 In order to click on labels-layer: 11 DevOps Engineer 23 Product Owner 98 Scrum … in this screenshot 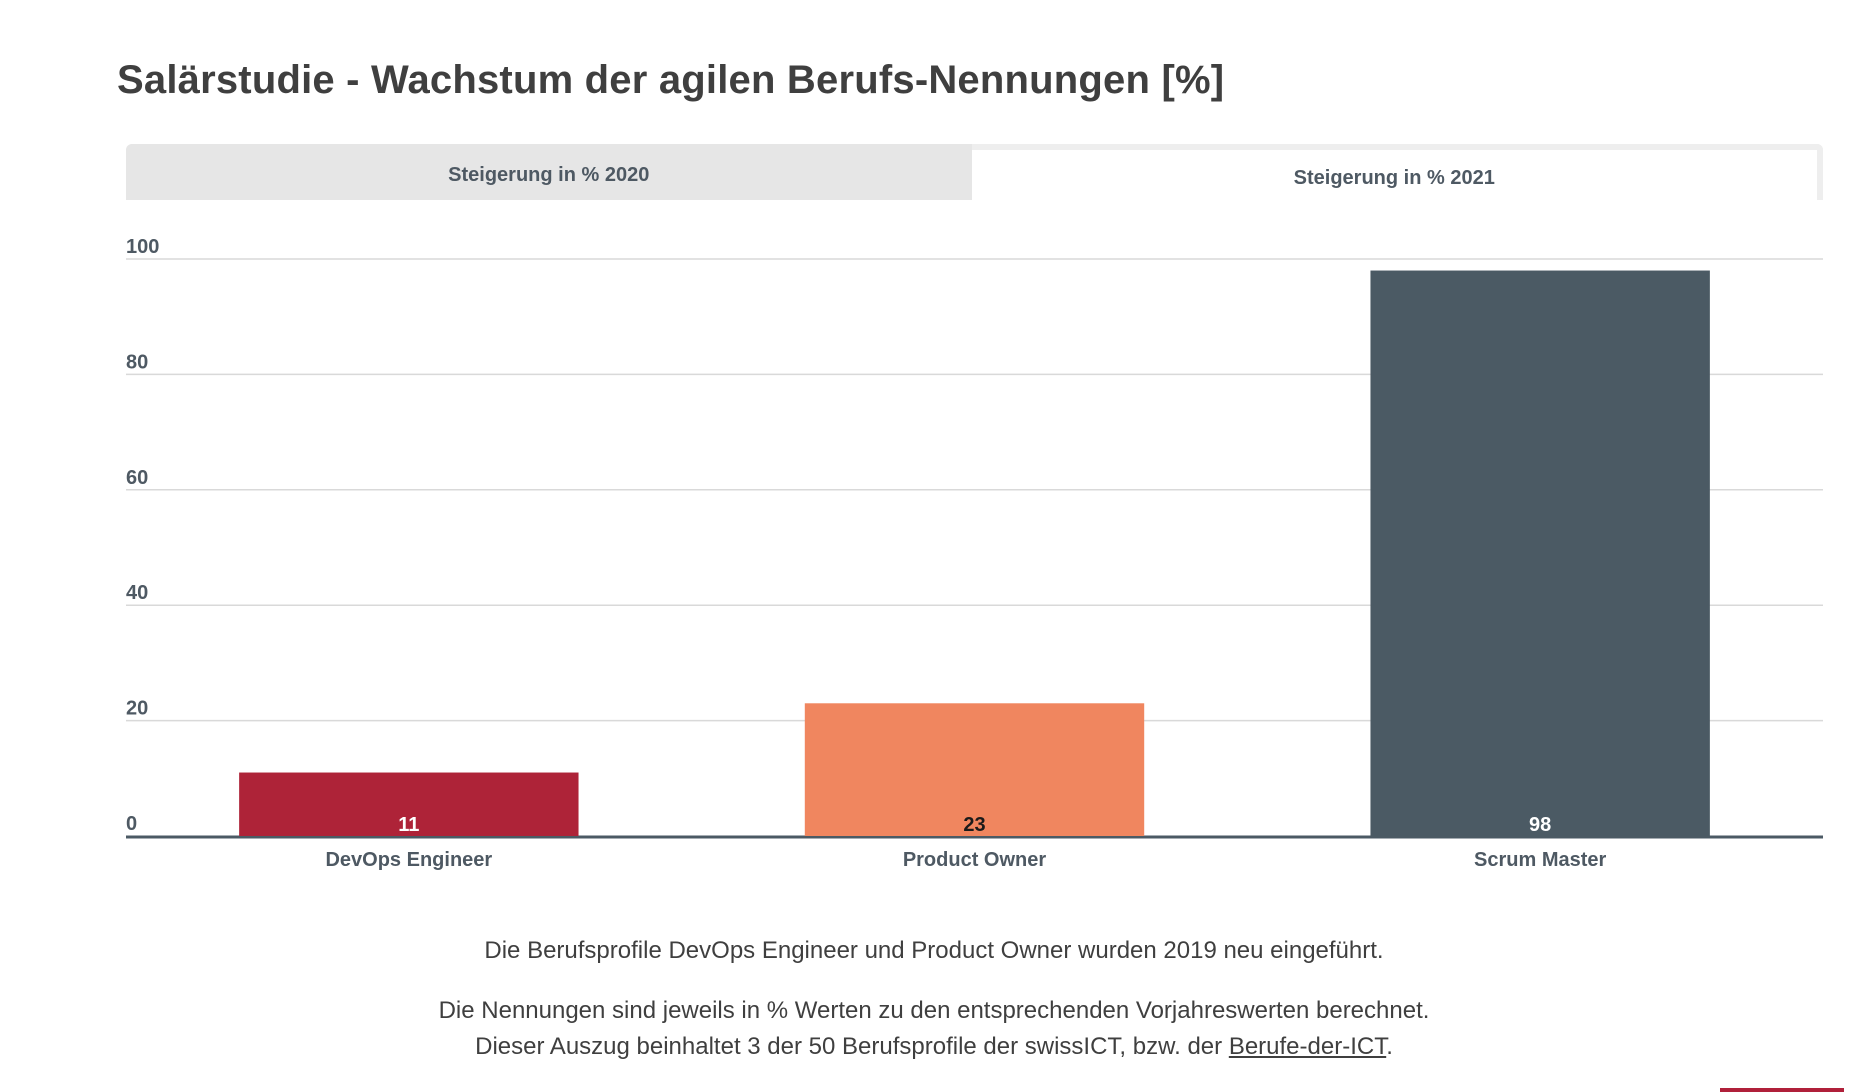, I will do `click(965, 842)`.